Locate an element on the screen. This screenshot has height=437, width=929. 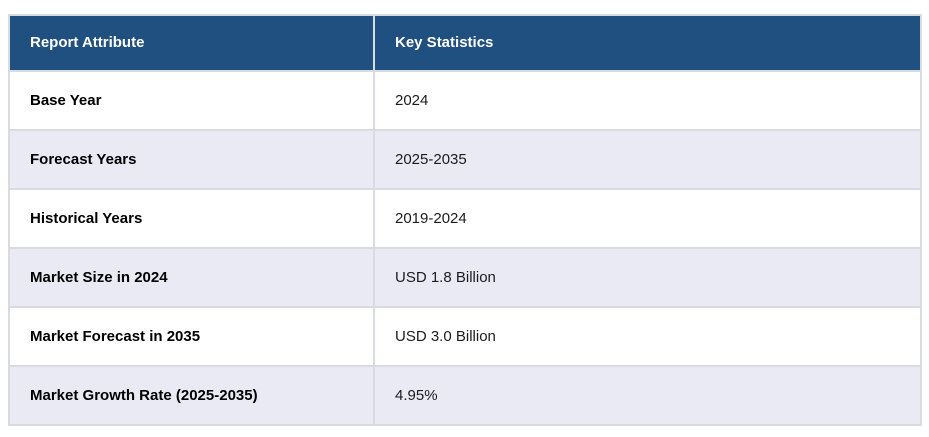
value-cell: USD 1.8 Billion is located at coordinates (647, 277).